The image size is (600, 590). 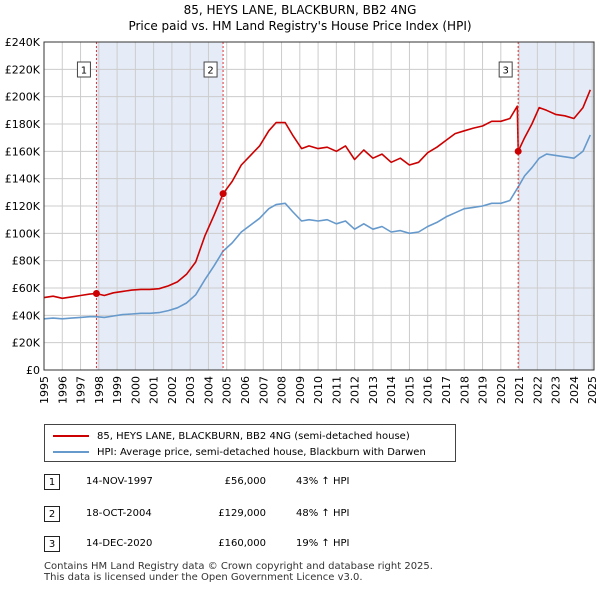 I want to click on x-tick-label: 2002, so click(x=172, y=390).